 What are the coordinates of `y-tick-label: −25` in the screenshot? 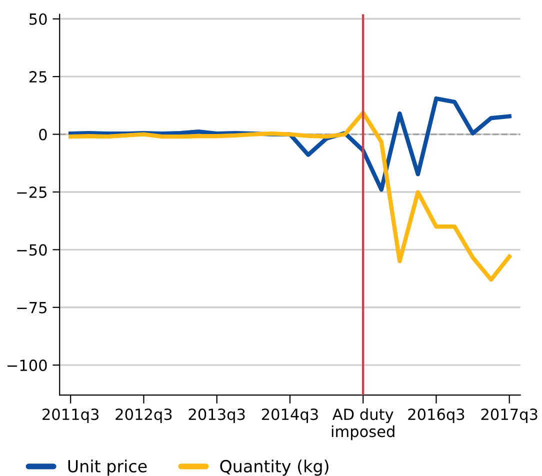 It's located at (31, 192).